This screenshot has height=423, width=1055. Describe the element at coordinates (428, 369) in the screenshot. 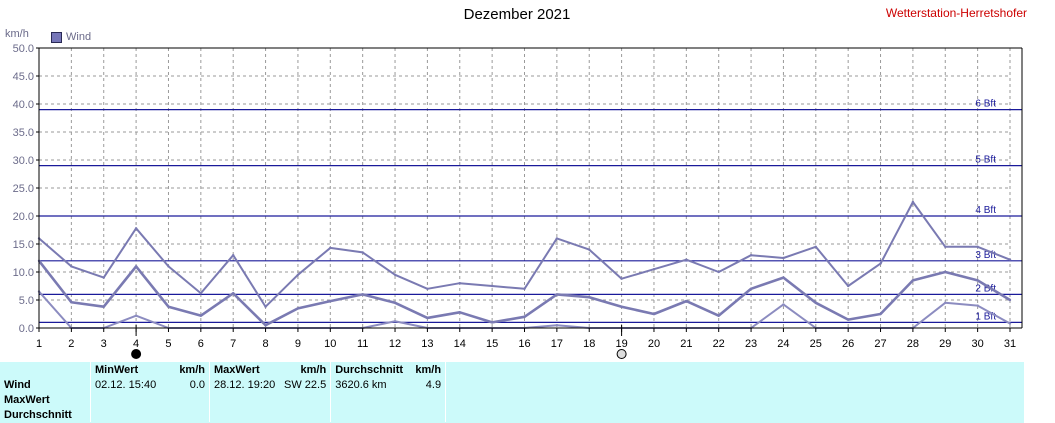

I see `avg-unit: km/h` at that location.